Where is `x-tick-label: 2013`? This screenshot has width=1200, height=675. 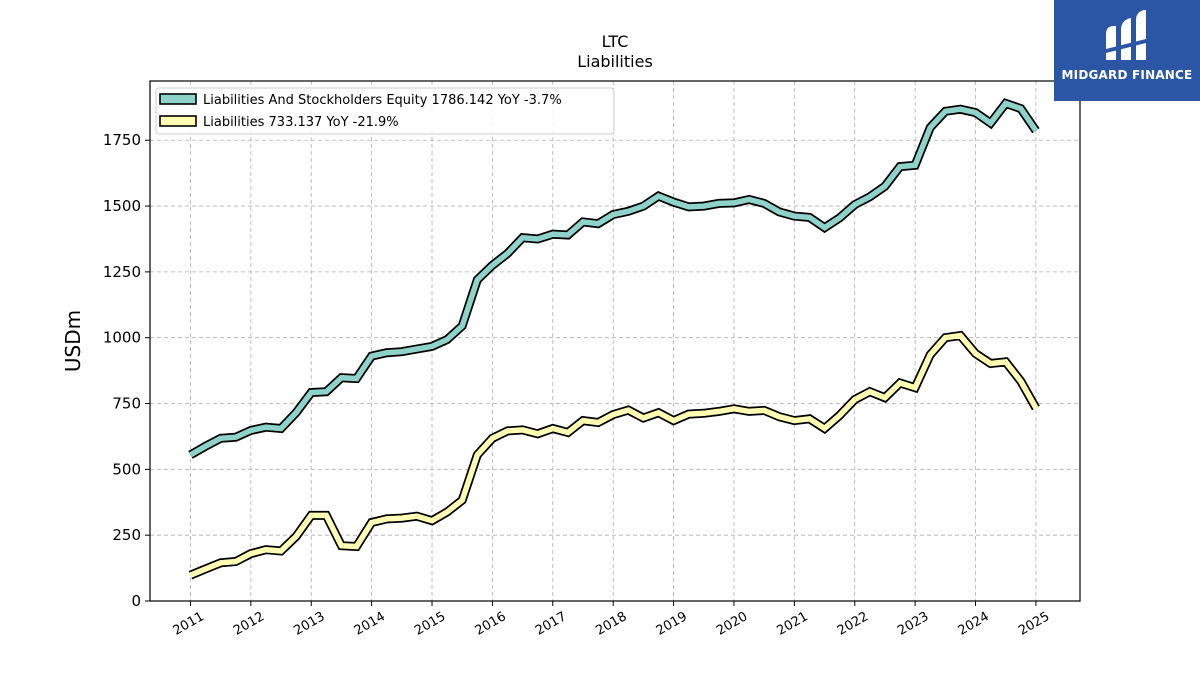 x-tick-label: 2013 is located at coordinates (309, 624).